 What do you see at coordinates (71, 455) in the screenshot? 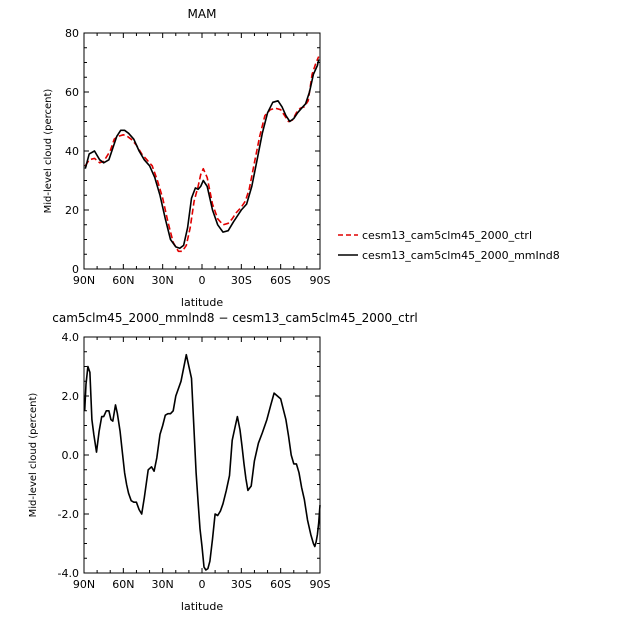
I see `y-tick-label: 0.0` at bounding box center [71, 455].